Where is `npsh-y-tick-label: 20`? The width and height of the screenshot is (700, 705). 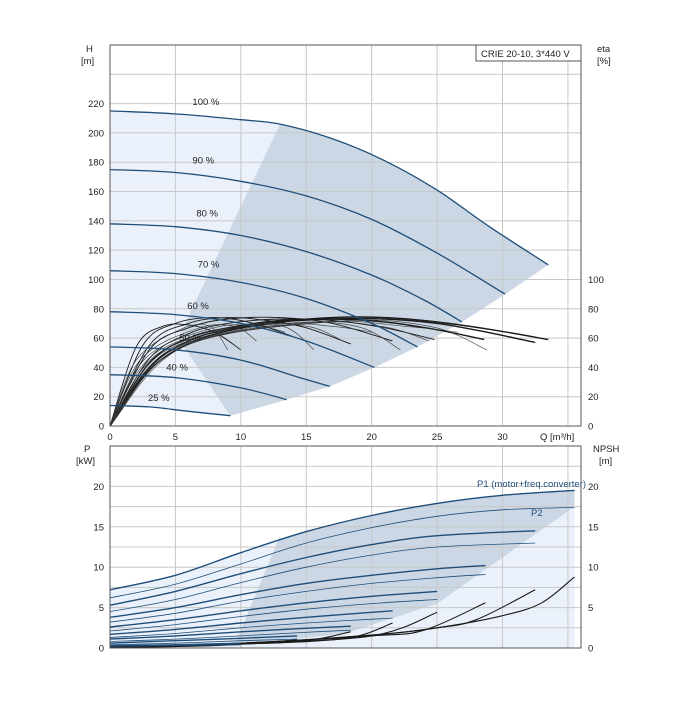 npsh-y-tick-label: 20 is located at coordinates (593, 487).